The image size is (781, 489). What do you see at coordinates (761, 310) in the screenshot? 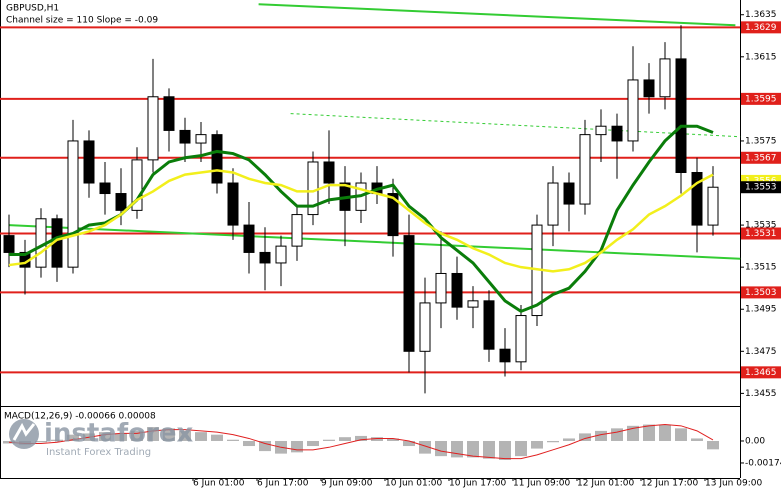
I see `y-tick-label: 1.3495` at bounding box center [761, 310].